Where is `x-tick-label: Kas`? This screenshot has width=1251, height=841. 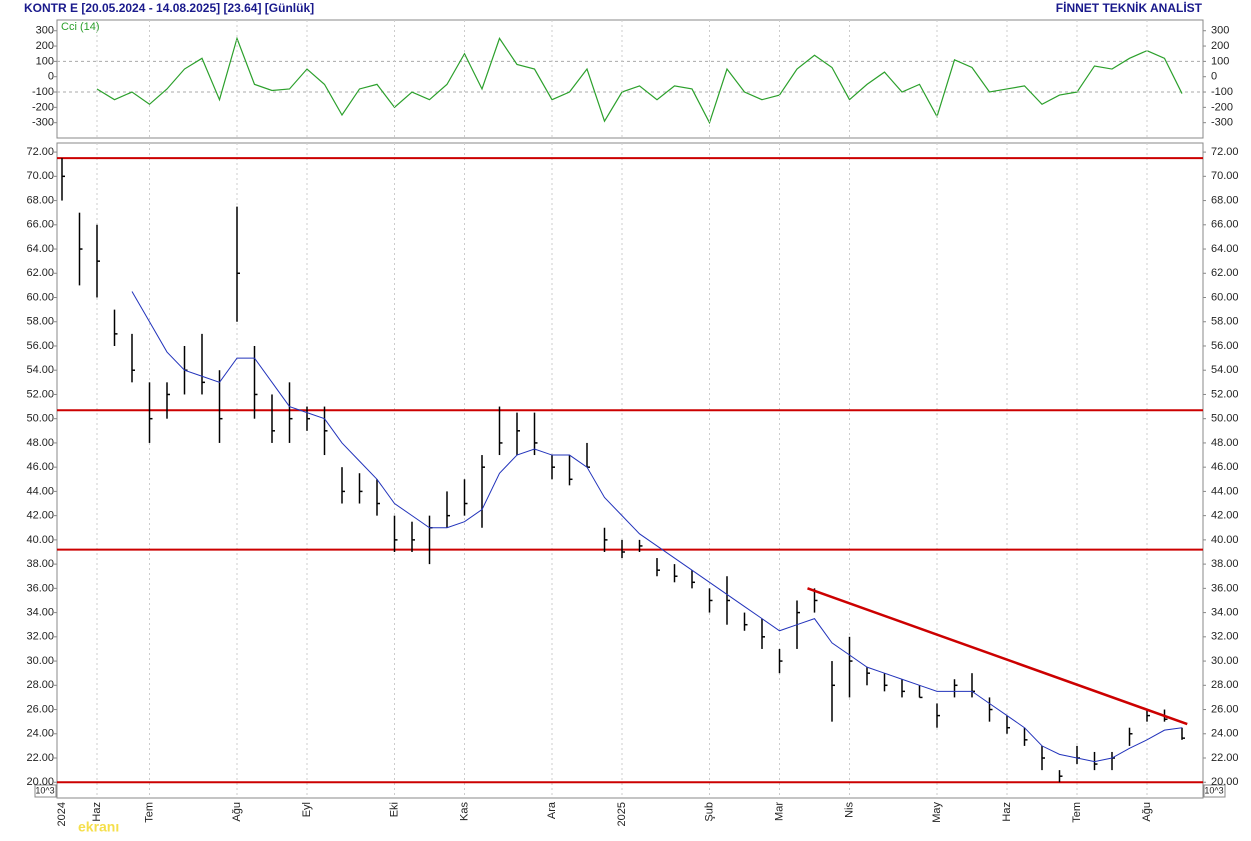
x-tick-label: Kas is located at coordinates (464, 811).